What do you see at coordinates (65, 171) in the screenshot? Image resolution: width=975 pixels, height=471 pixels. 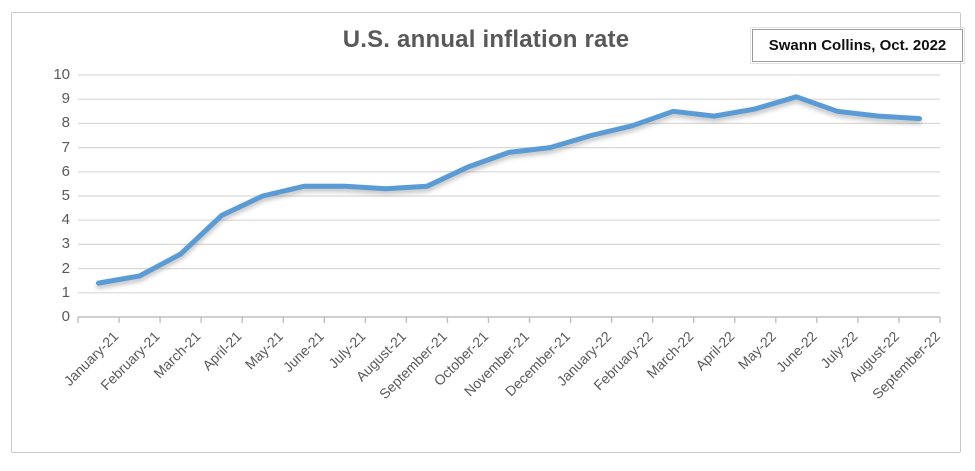 I see `y-tick-label: 6` at bounding box center [65, 171].